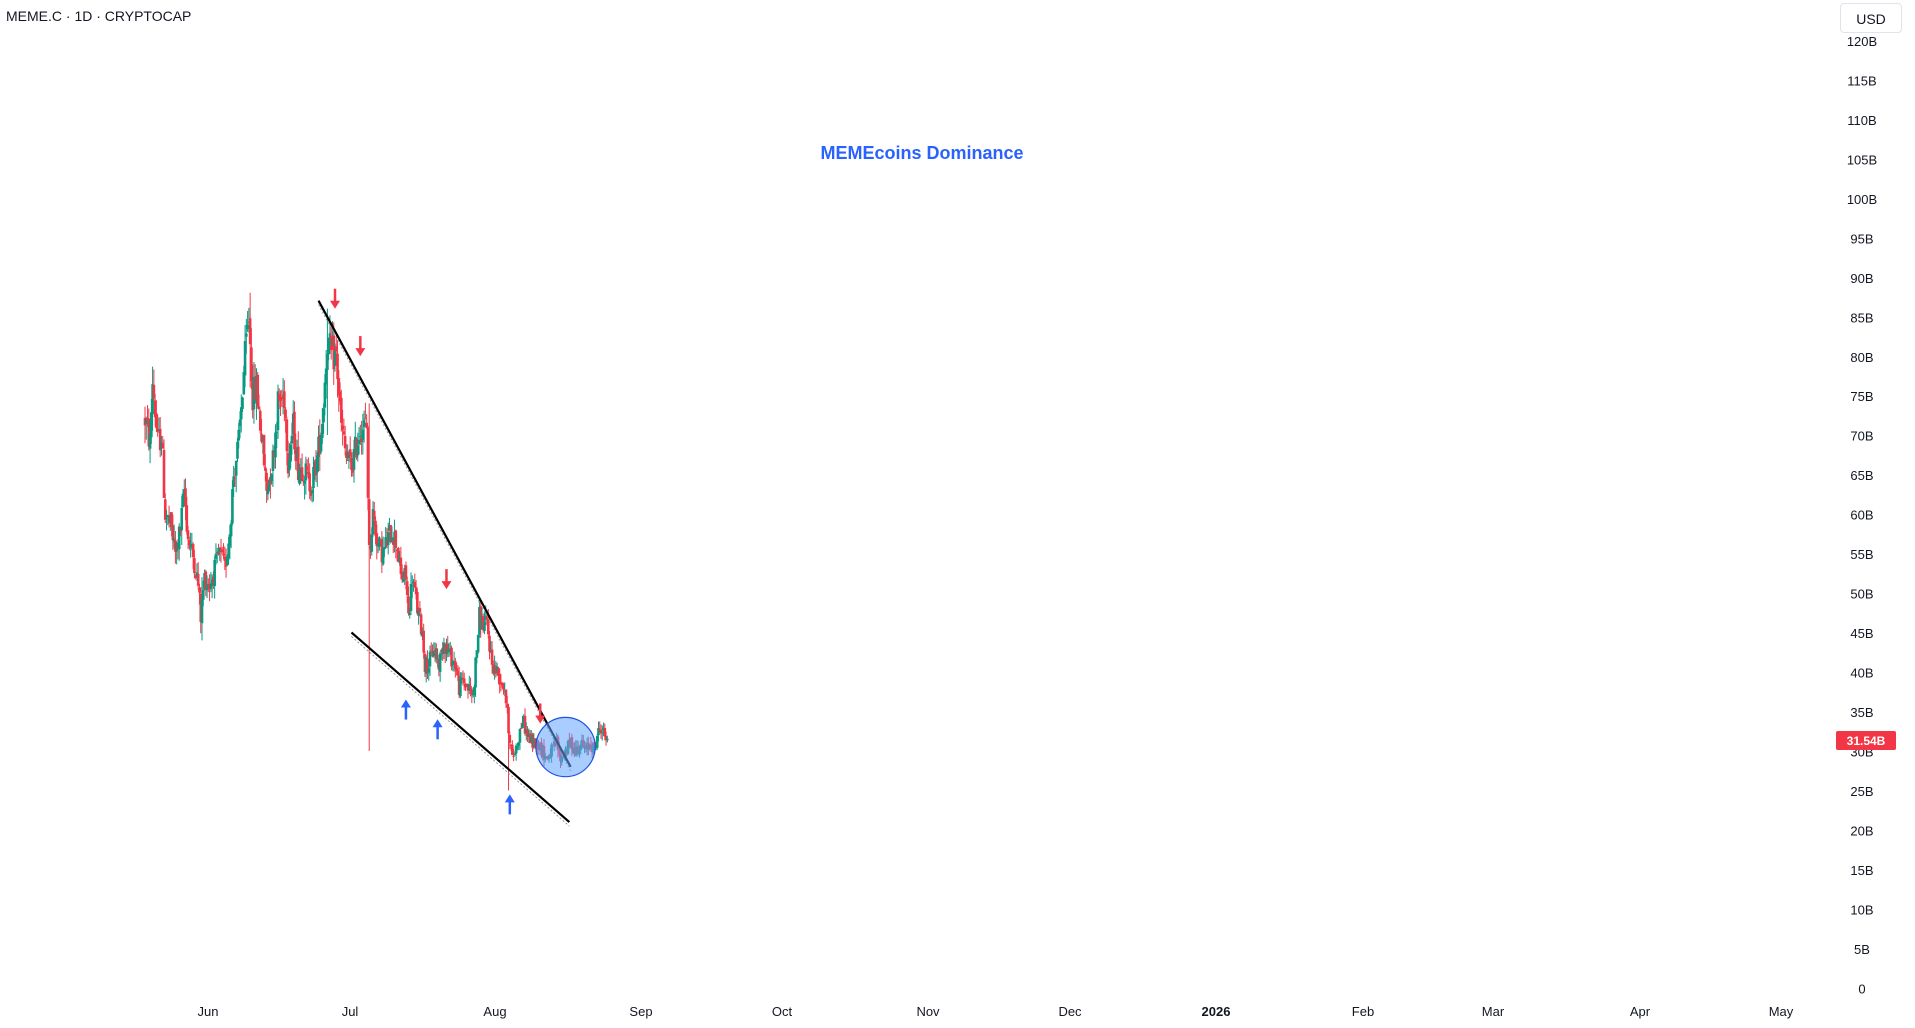 Image resolution: width=1915 pixels, height=1028 pixels. I want to click on price-label-box, so click(1866, 740).